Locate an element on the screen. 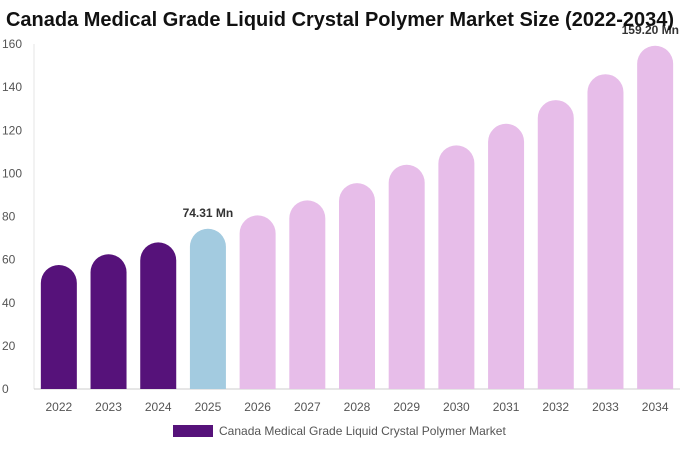  x-tick-label: 2026 is located at coordinates (257, 407).